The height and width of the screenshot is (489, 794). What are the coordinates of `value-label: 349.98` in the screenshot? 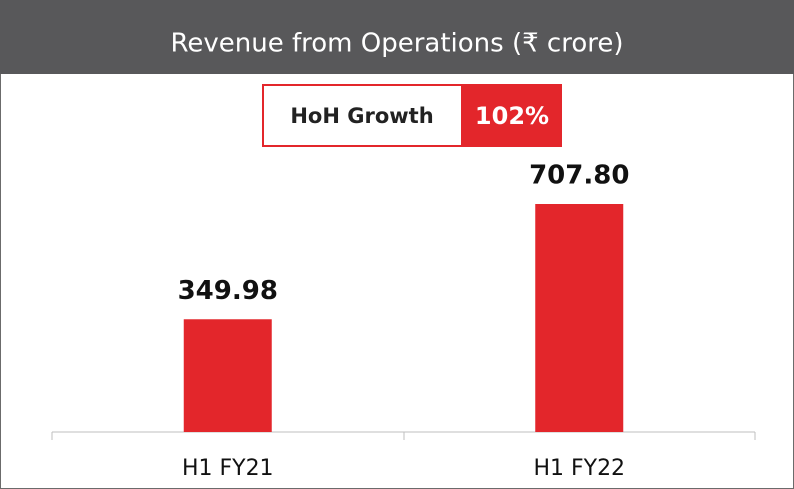 It's located at (228, 291).